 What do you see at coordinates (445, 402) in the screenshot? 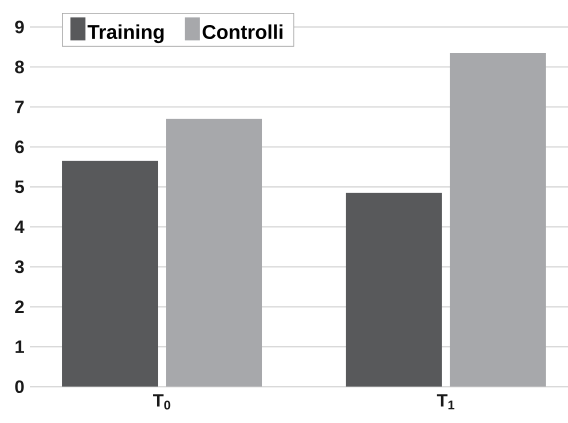
I see `x-tick-label: T$_{1}$` at bounding box center [445, 402].